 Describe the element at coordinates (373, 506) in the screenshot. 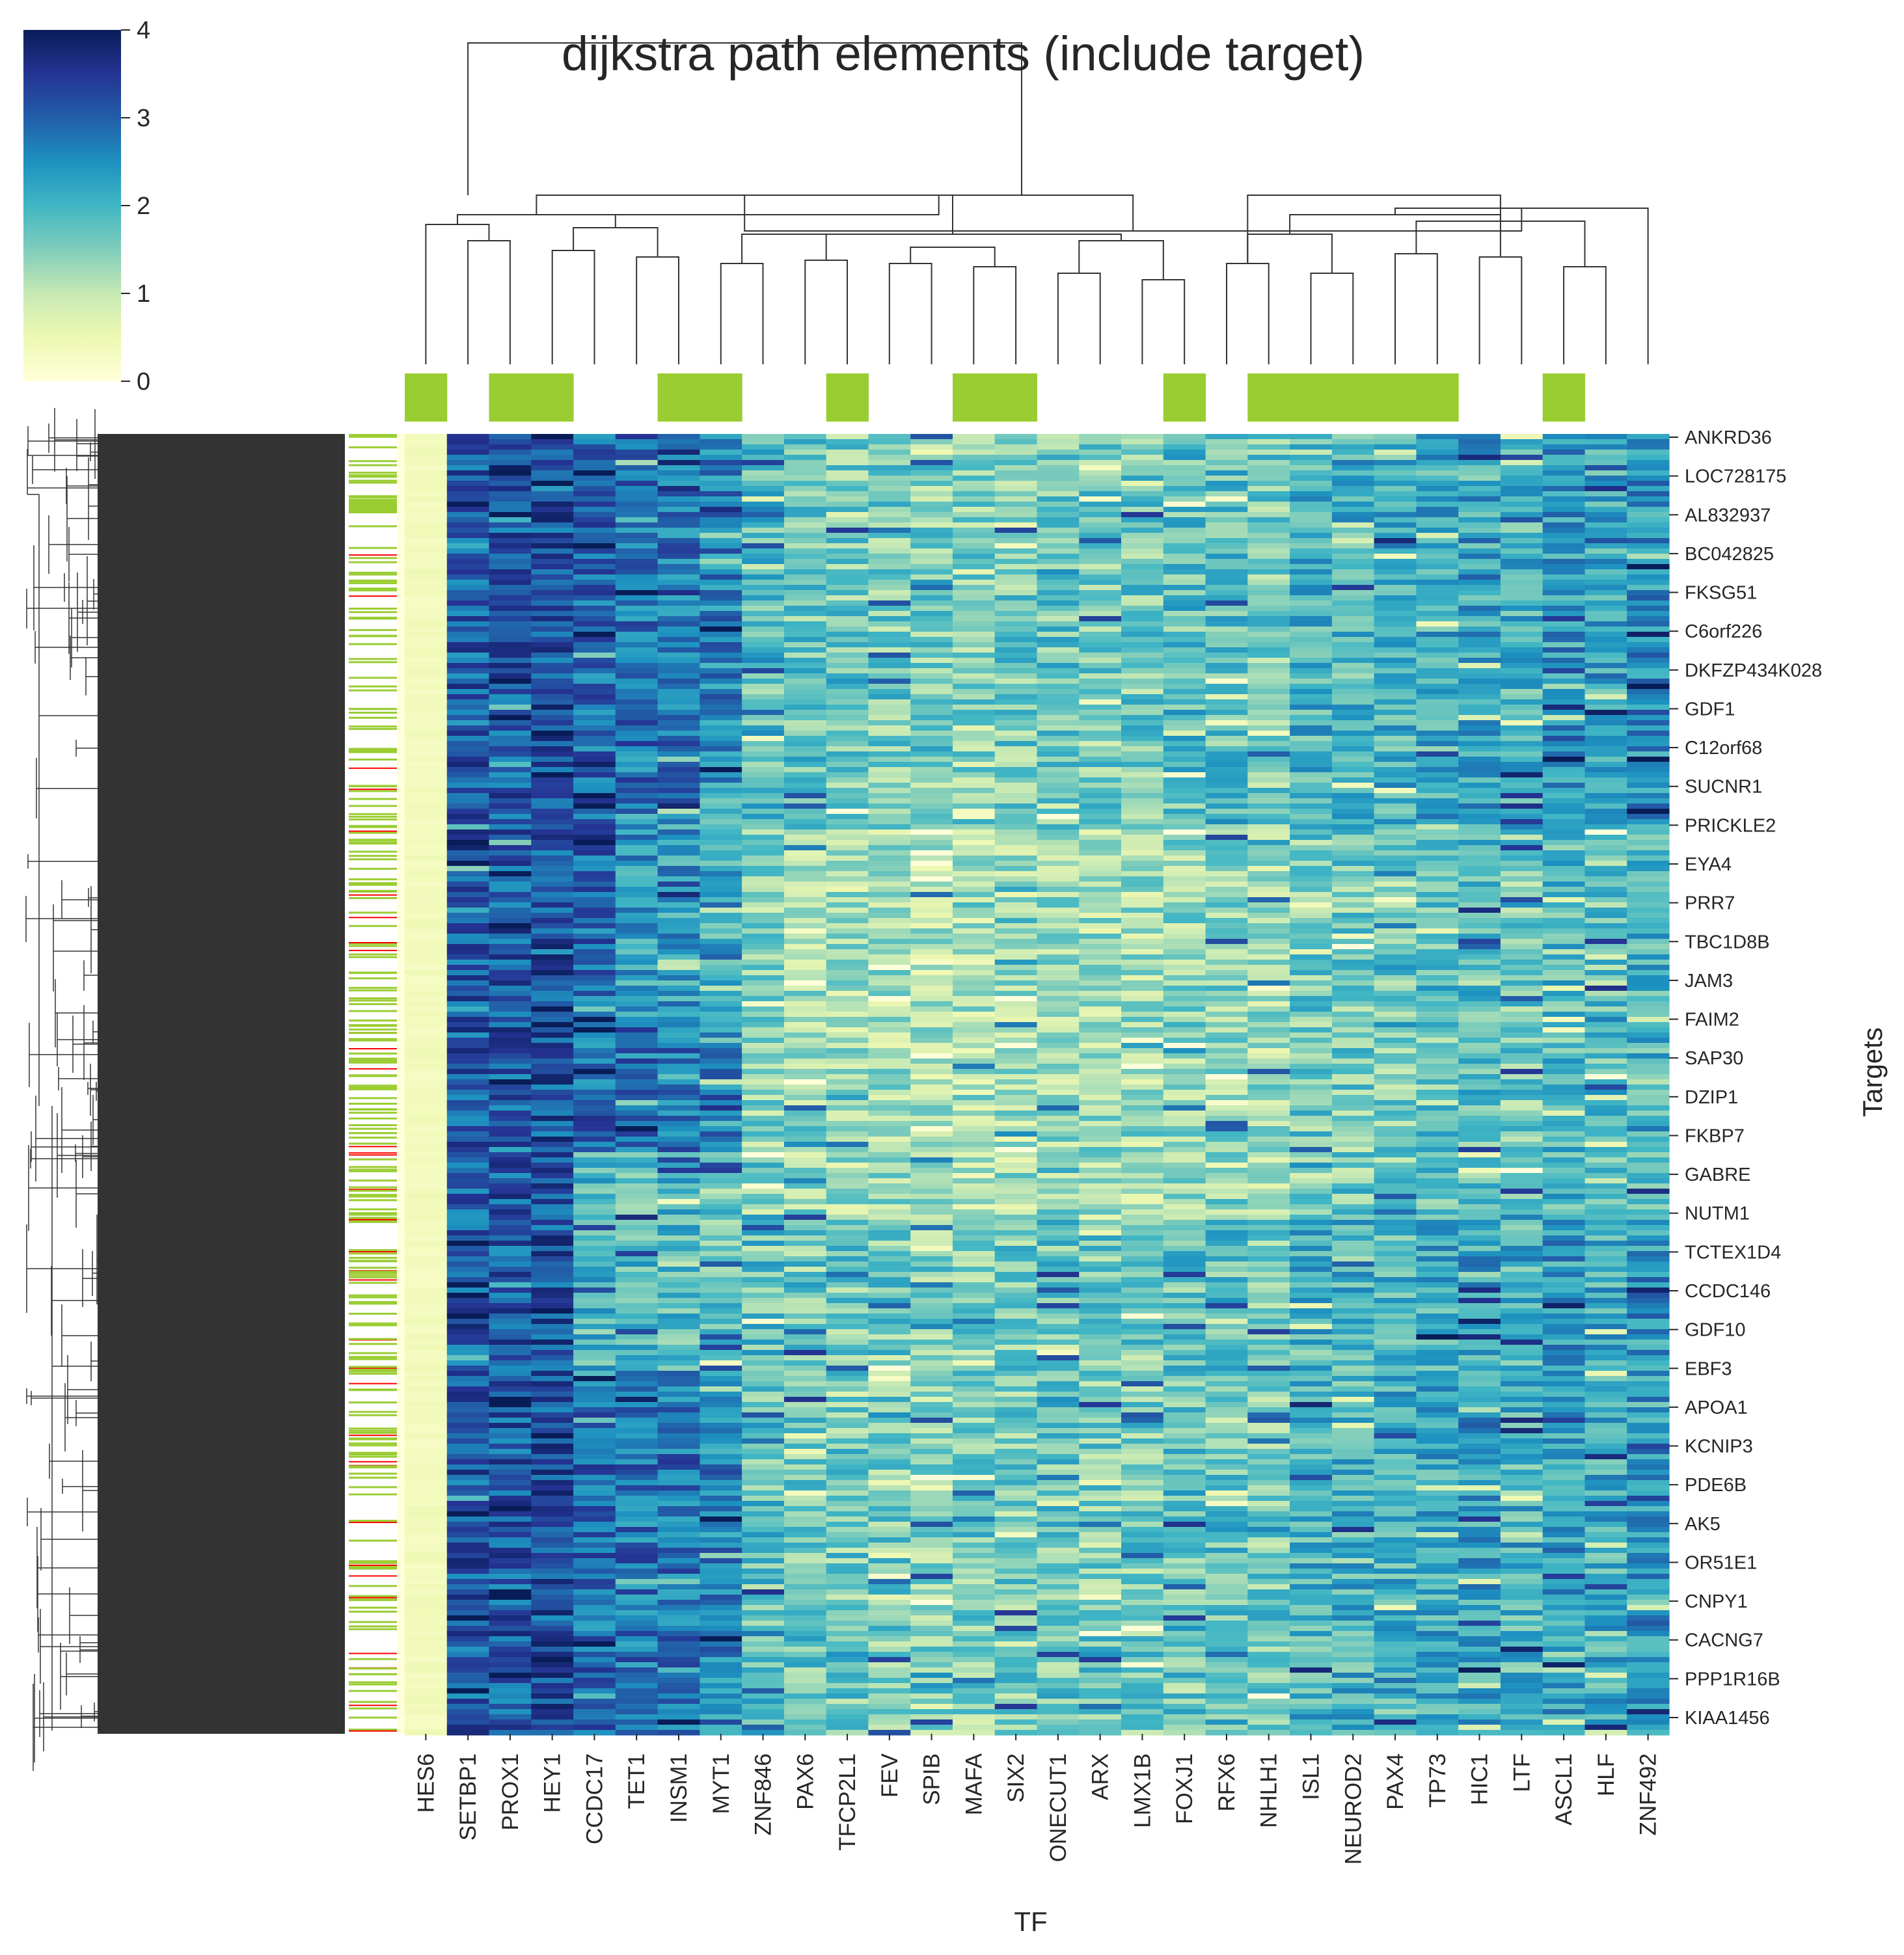

I see `row-annotation-block` at that location.